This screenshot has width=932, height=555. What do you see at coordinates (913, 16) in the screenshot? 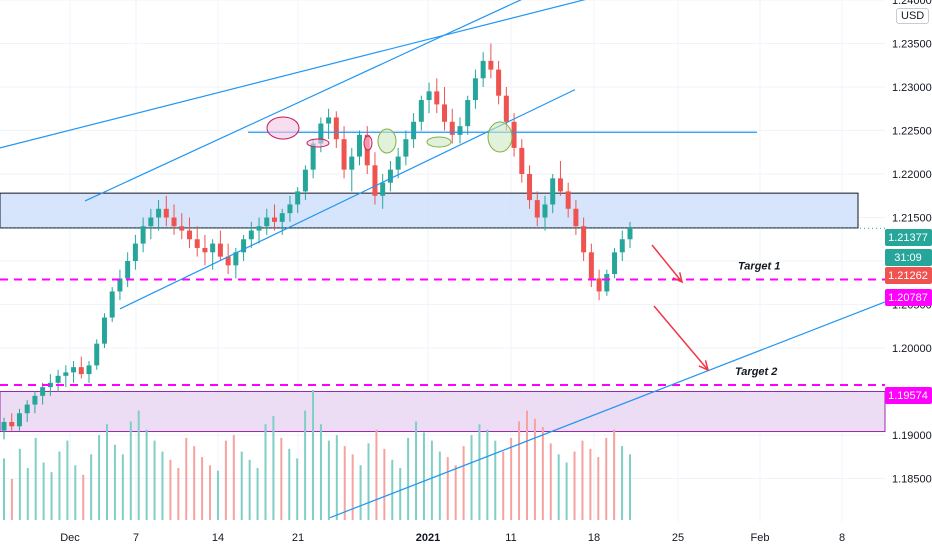
I see `currency-badge: USD` at bounding box center [913, 16].